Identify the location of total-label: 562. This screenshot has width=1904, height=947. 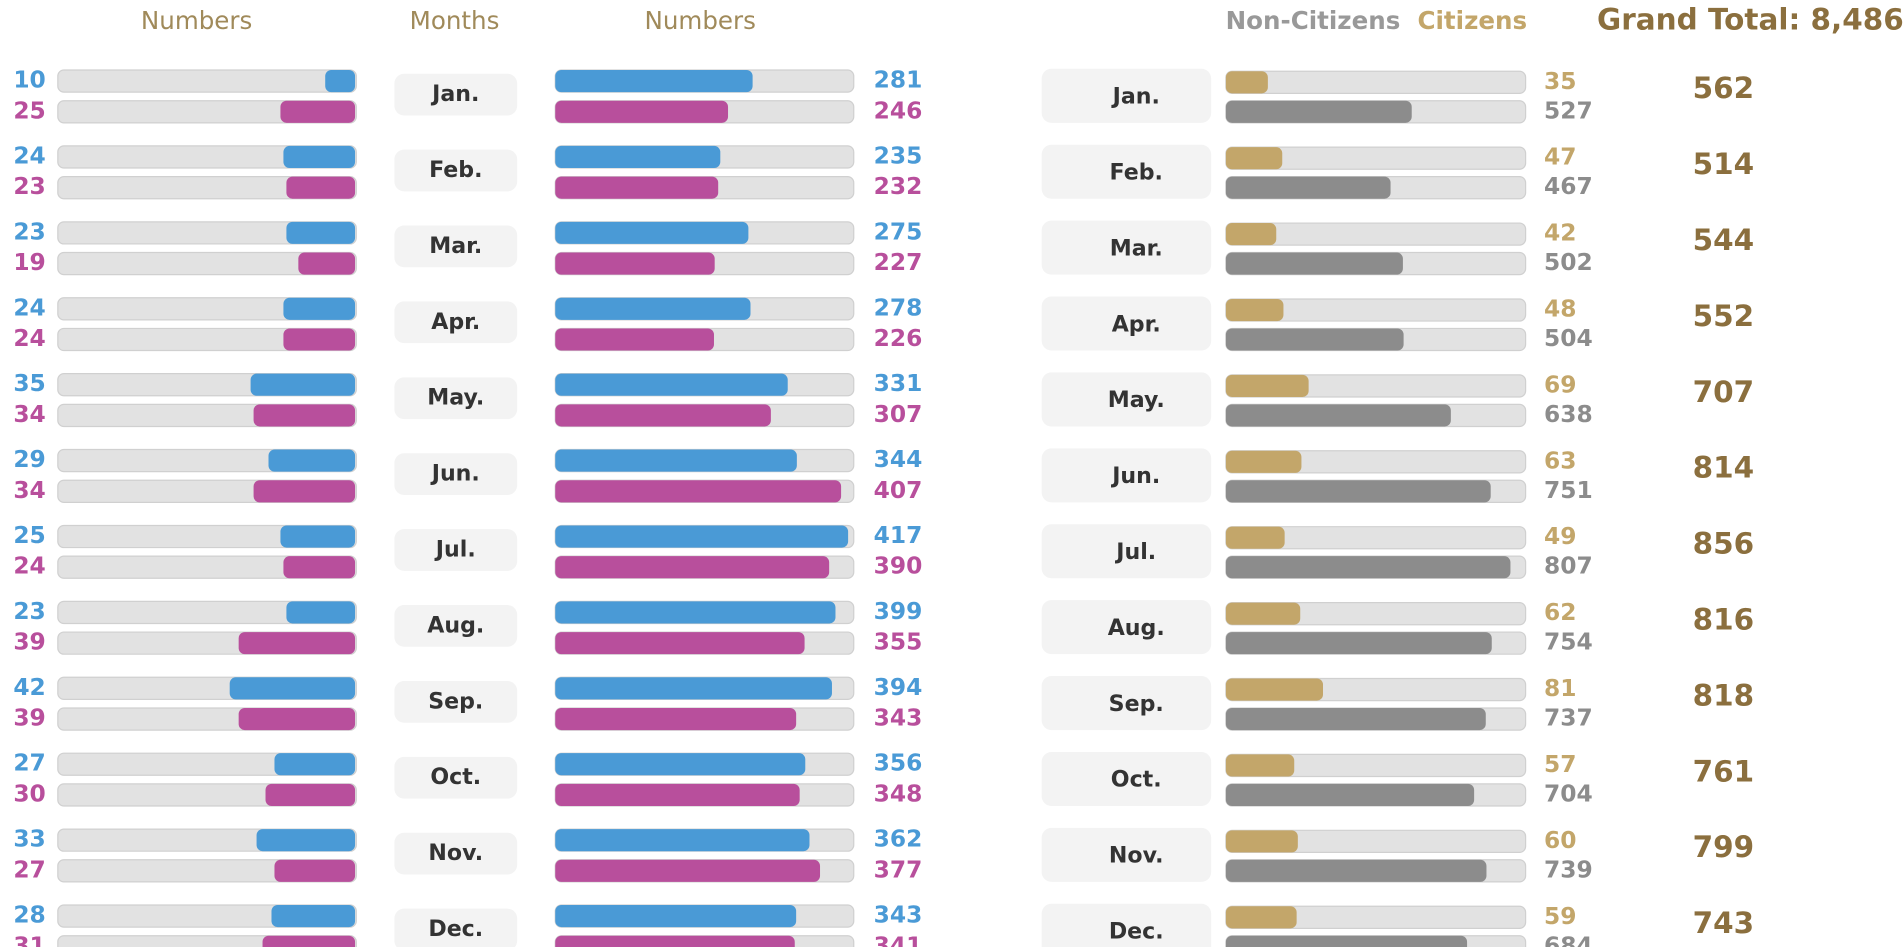
(1724, 88).